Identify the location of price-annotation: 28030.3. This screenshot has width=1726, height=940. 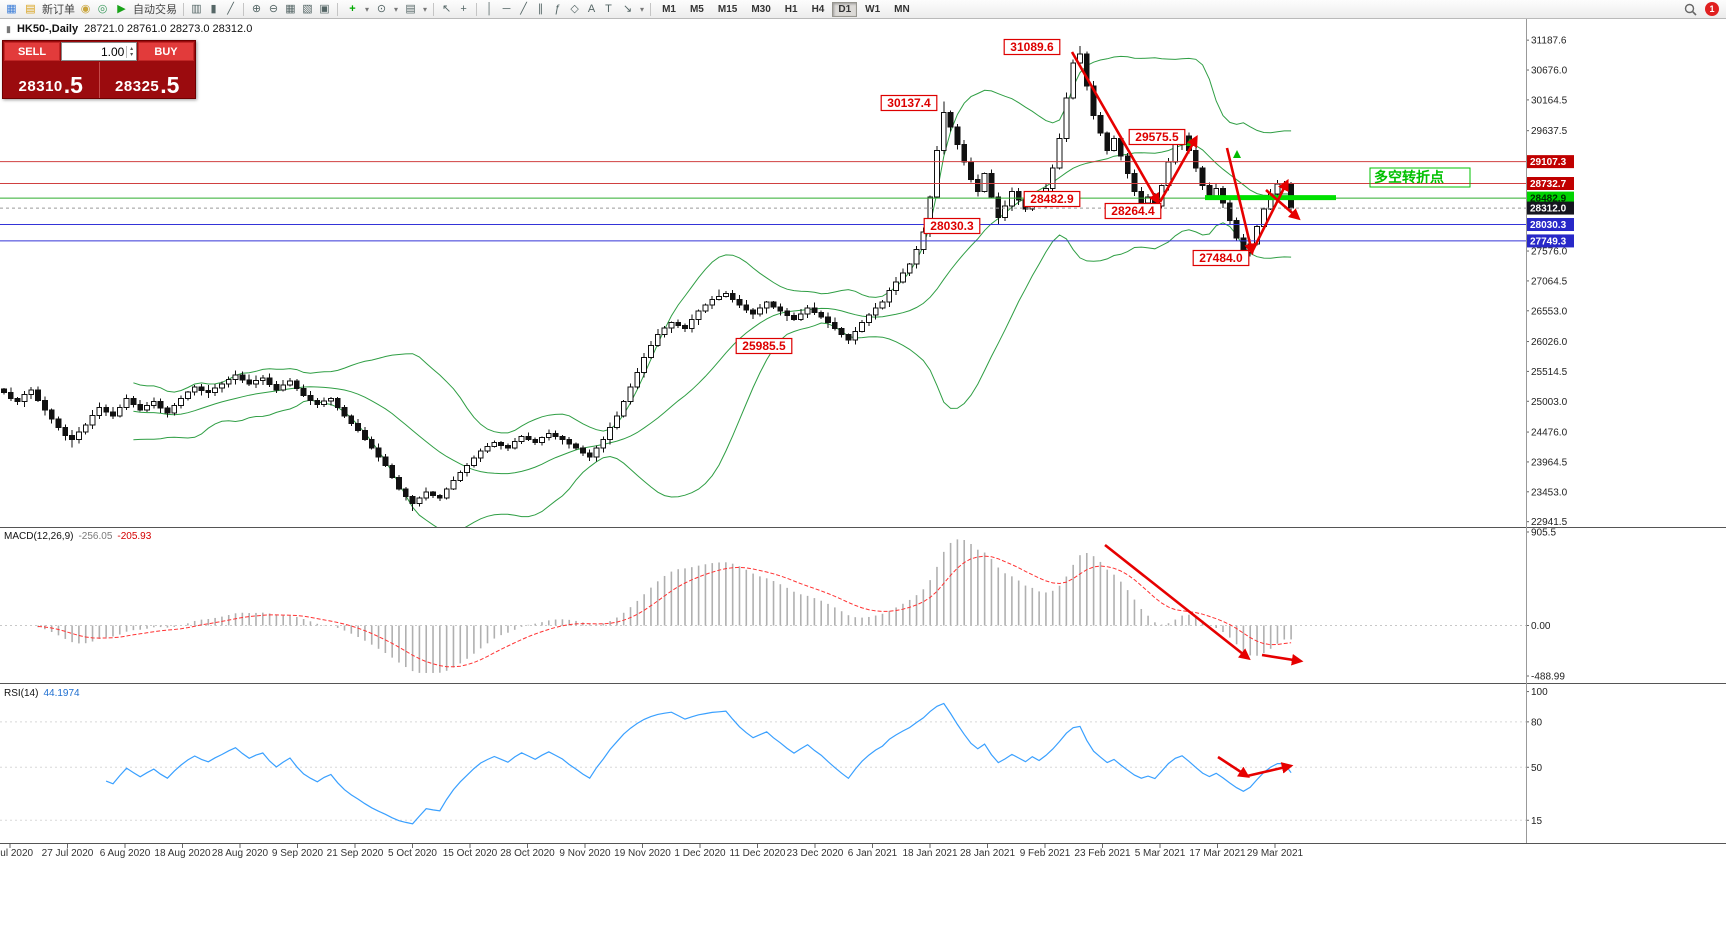
(952, 226).